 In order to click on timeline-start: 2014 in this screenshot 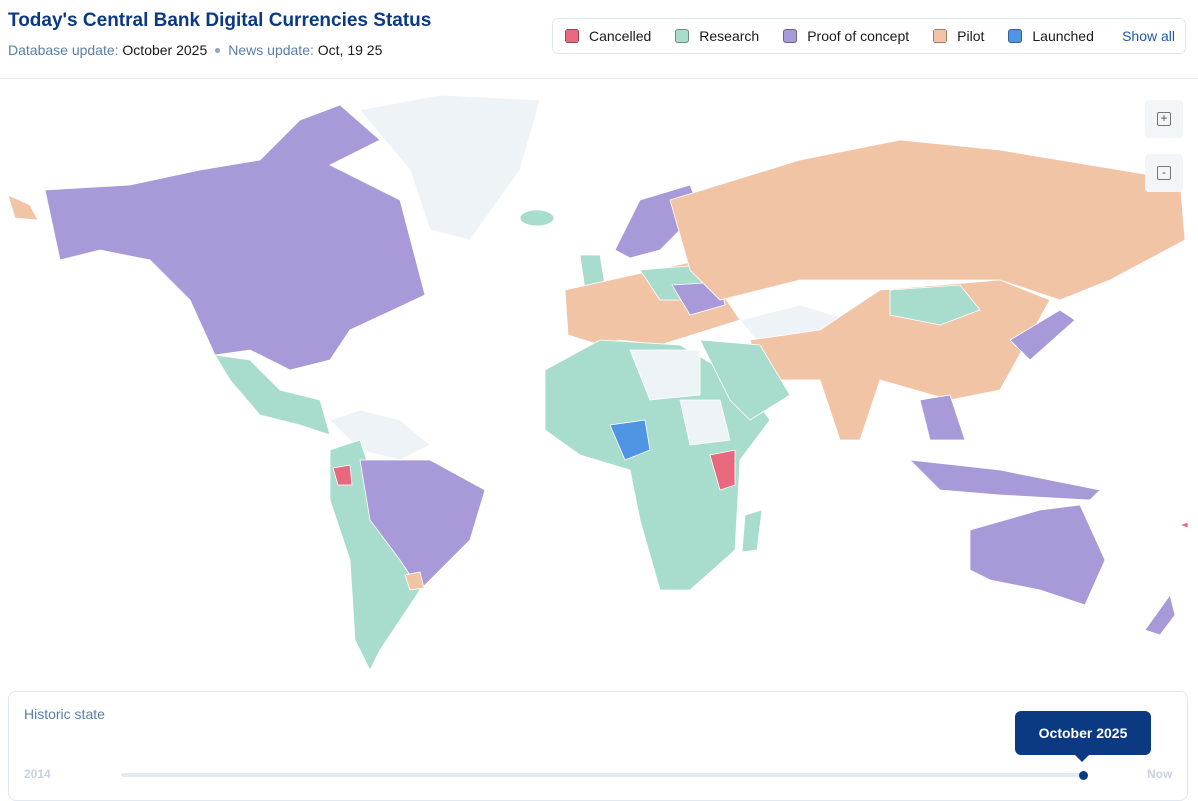, I will do `click(37, 774)`.